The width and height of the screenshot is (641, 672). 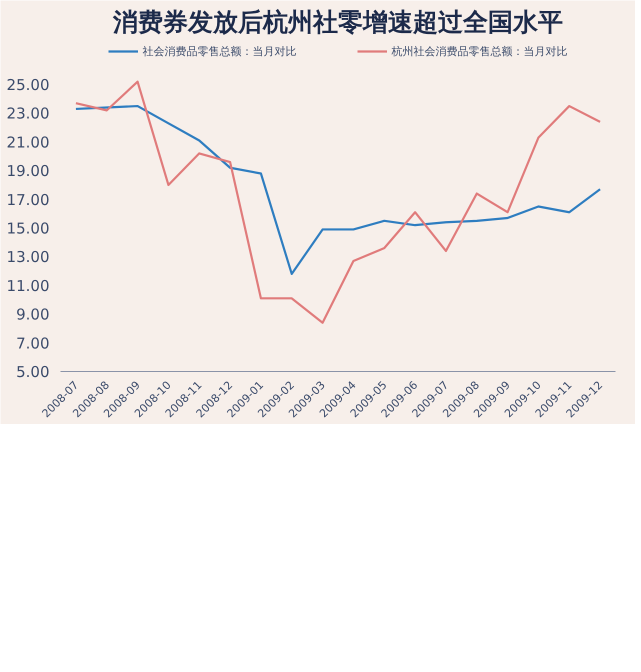 I want to click on y-tick-label: 13.00, so click(x=28, y=257).